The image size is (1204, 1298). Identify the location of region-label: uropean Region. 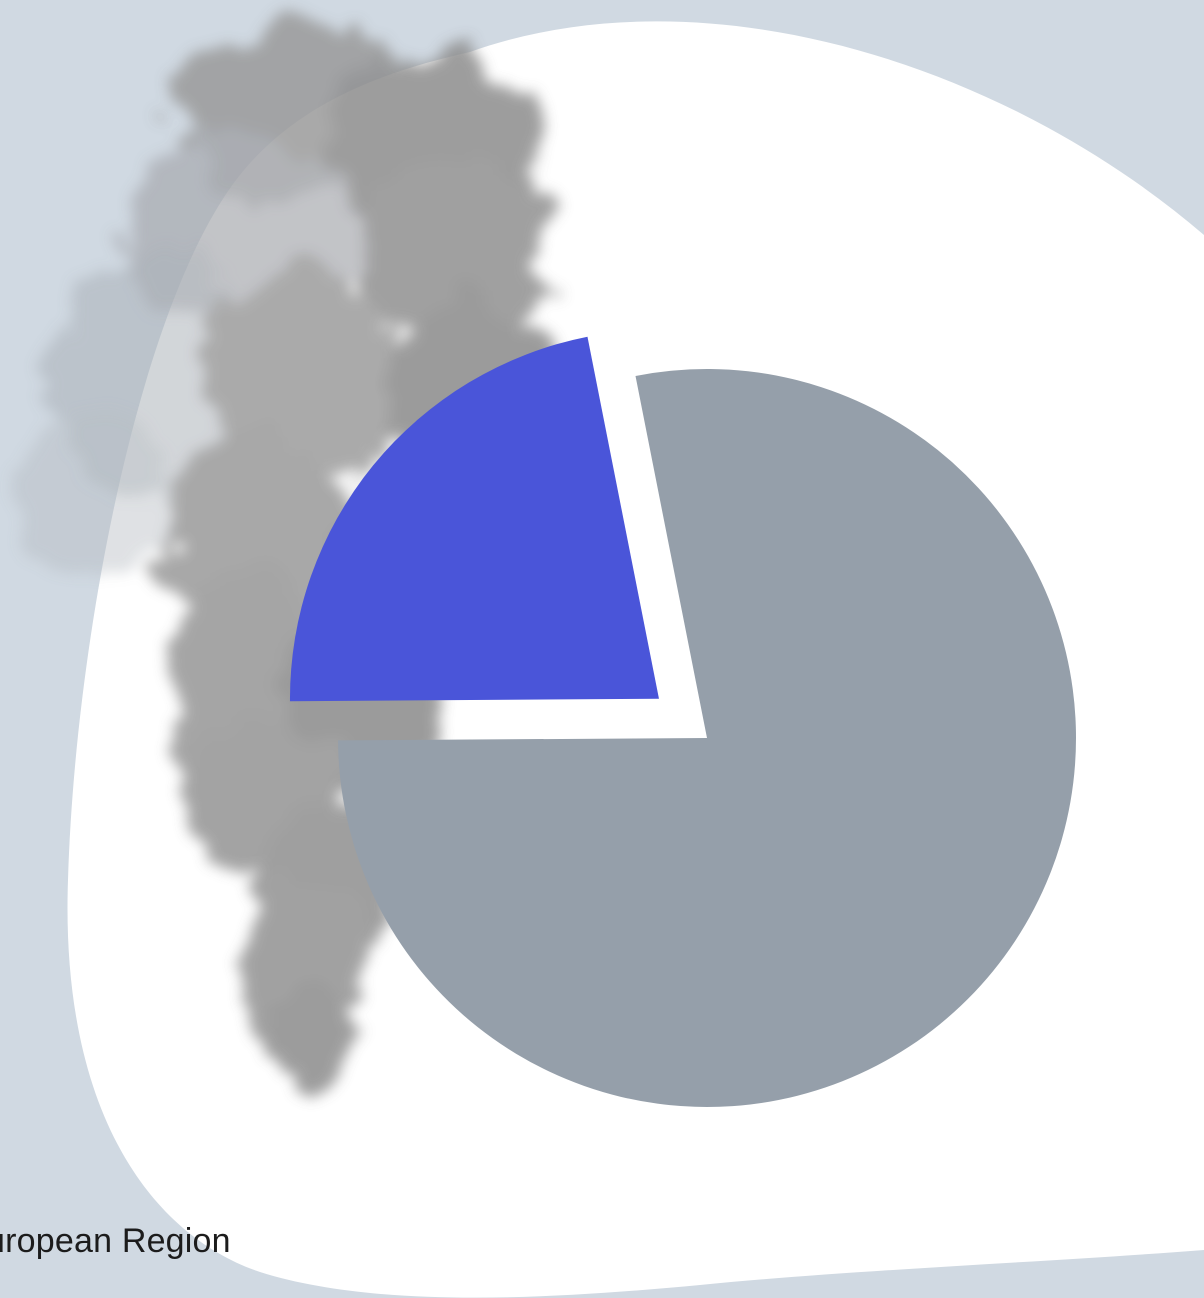
(115, 1241).